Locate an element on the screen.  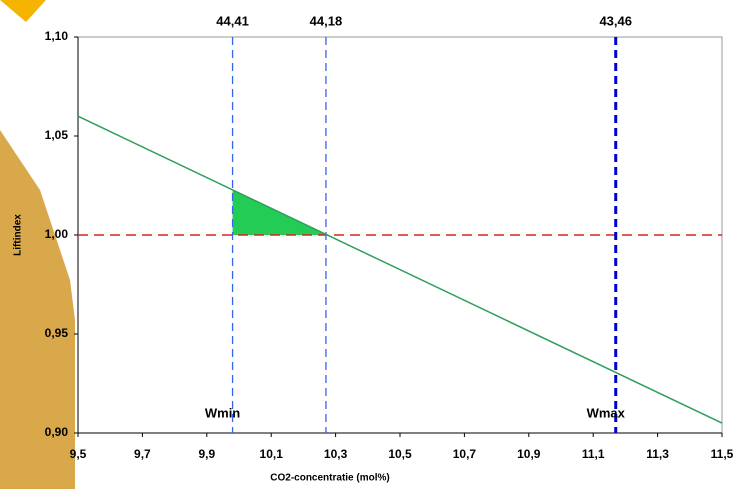
y-tick-label: 1,10 is located at coordinates (57, 36).